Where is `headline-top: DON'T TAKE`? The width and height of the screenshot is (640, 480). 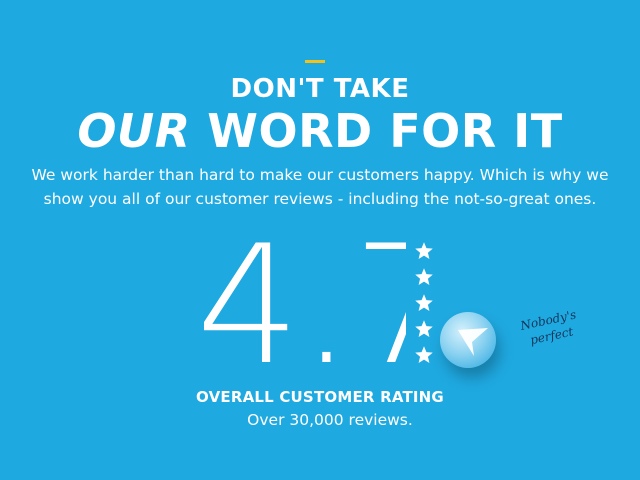
headline-top: DON'T TAKE is located at coordinates (320, 89).